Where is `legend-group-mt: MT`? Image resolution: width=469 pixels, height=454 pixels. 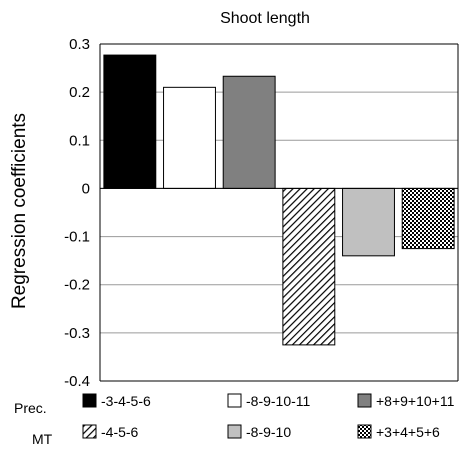
legend-group-mt: MT is located at coordinates (42, 439).